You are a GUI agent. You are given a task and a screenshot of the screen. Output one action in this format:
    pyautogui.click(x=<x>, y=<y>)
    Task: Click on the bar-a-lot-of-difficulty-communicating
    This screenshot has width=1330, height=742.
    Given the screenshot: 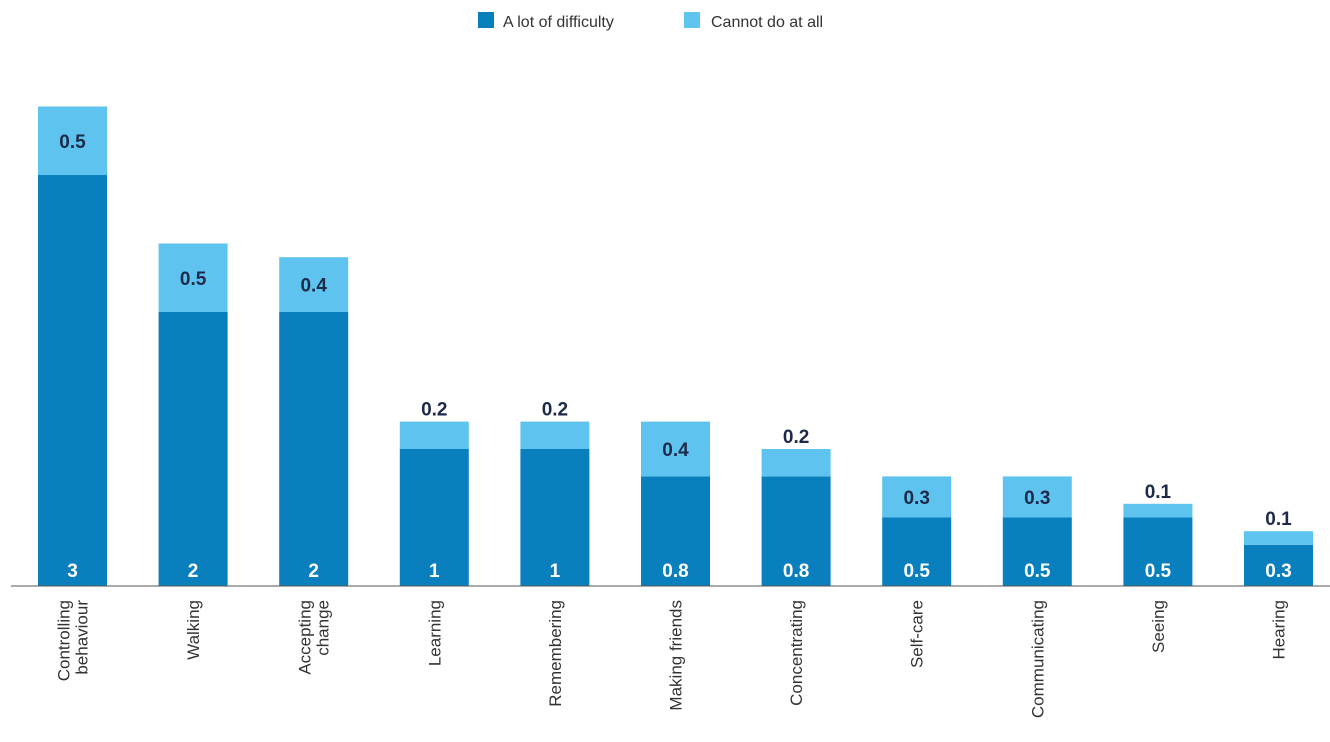 What is the action you would take?
    pyautogui.click(x=1037, y=551)
    